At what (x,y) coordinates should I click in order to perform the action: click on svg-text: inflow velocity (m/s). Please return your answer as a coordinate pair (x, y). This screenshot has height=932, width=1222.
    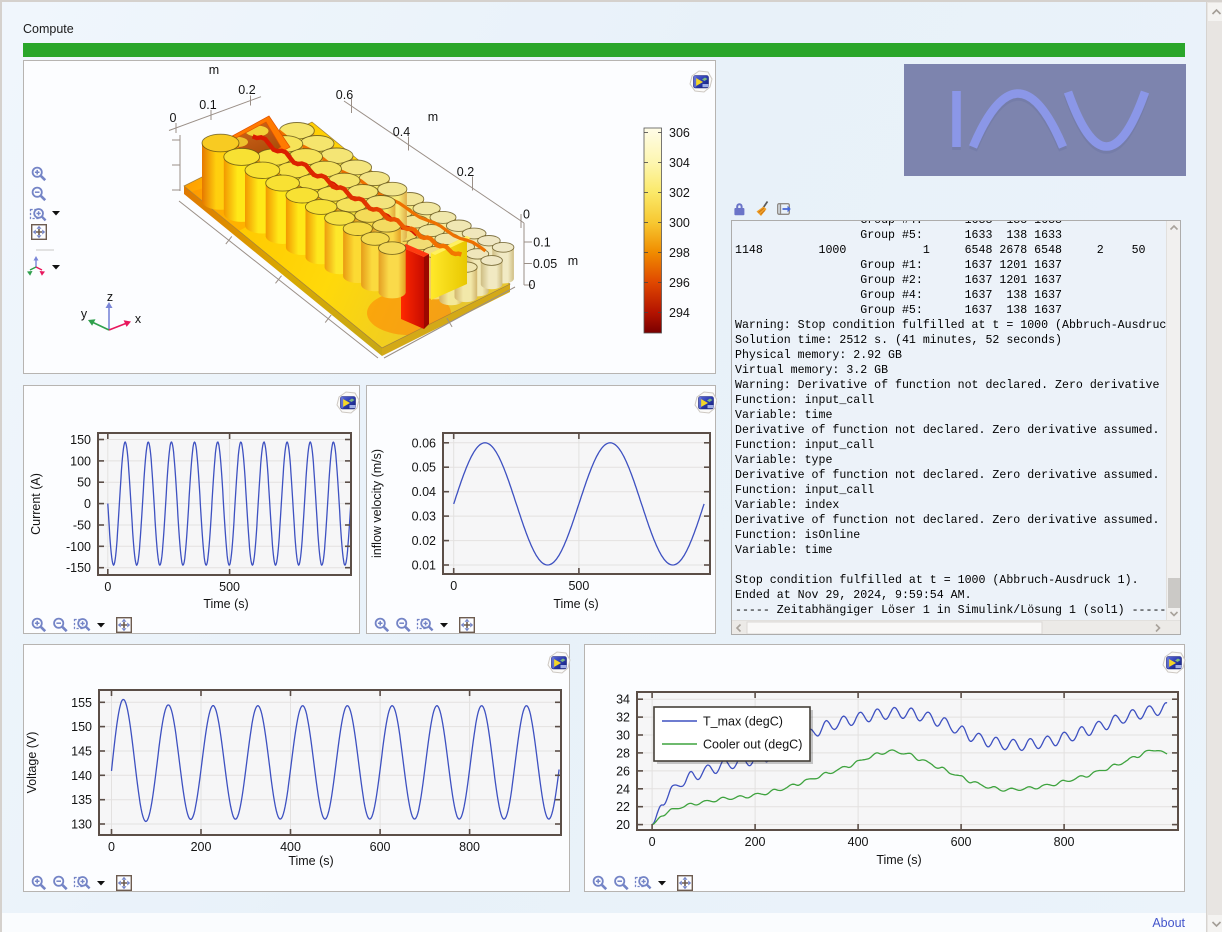
    Looking at the image, I should click on (377, 503).